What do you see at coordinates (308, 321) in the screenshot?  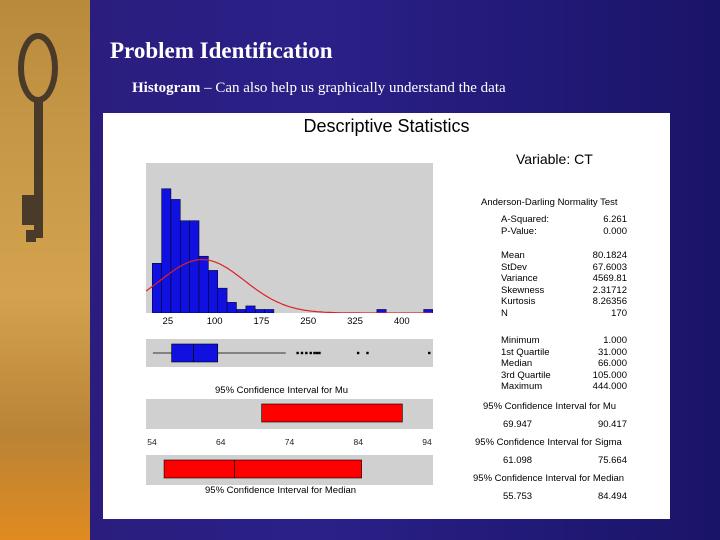 I see `histogram-x-tick-label: 250` at bounding box center [308, 321].